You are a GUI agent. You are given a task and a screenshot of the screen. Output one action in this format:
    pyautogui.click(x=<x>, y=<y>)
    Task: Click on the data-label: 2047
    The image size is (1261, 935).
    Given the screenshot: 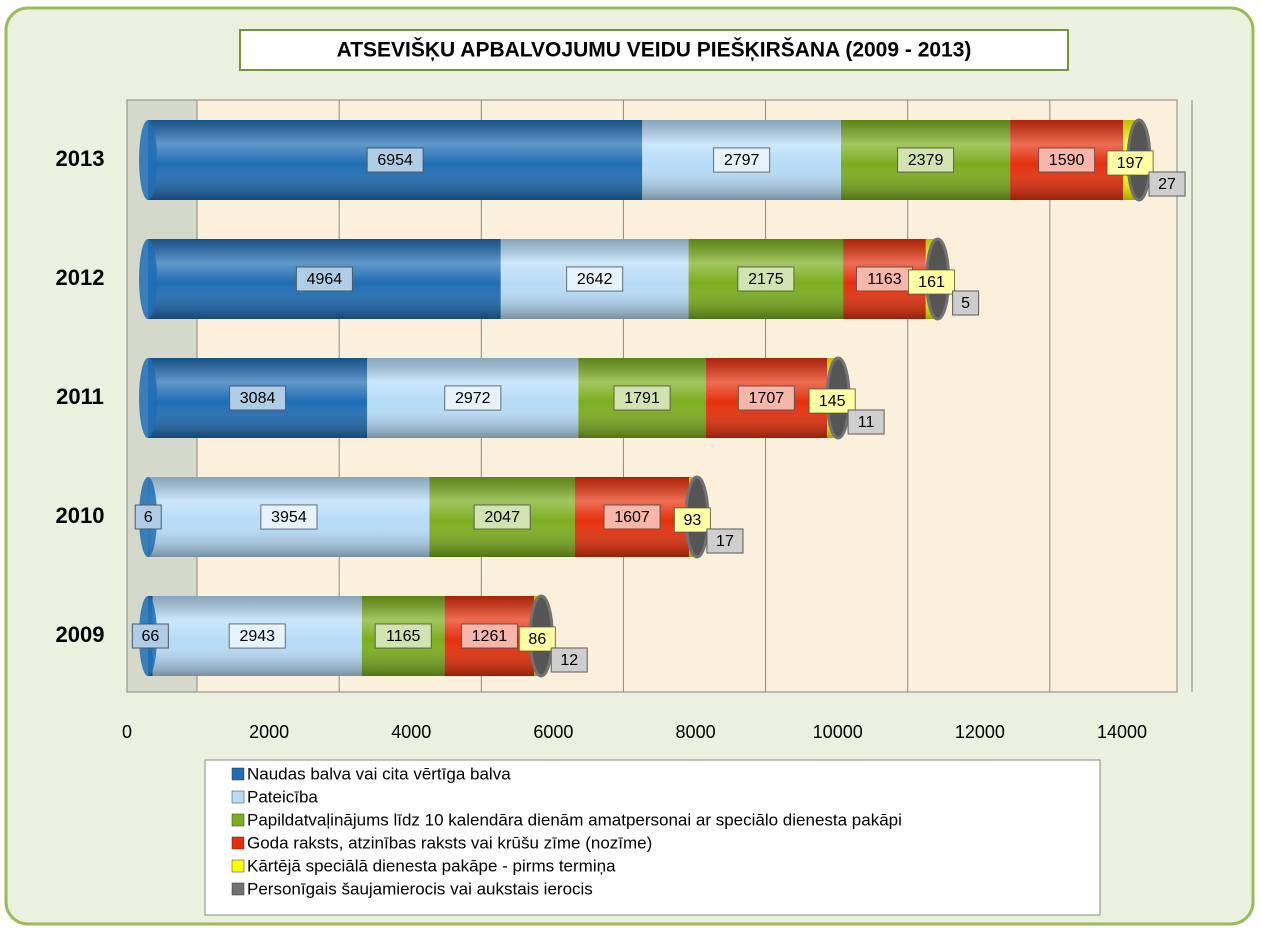 What is the action you would take?
    pyautogui.click(x=502, y=517)
    